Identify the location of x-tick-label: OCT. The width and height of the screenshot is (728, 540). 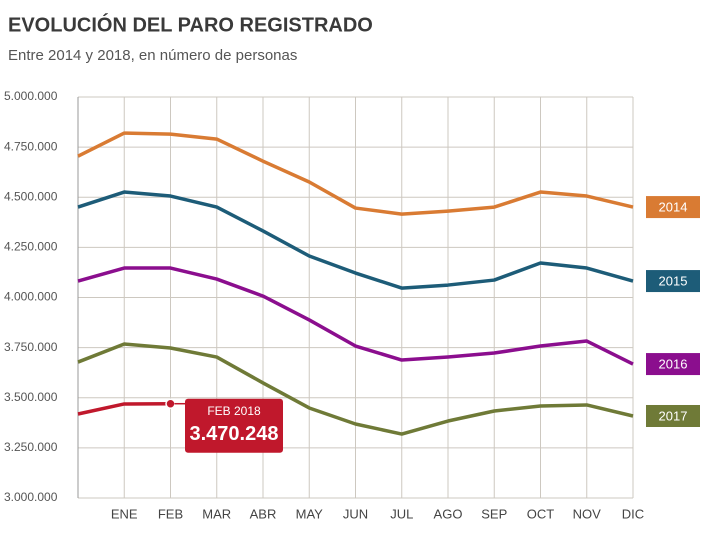
(541, 513).